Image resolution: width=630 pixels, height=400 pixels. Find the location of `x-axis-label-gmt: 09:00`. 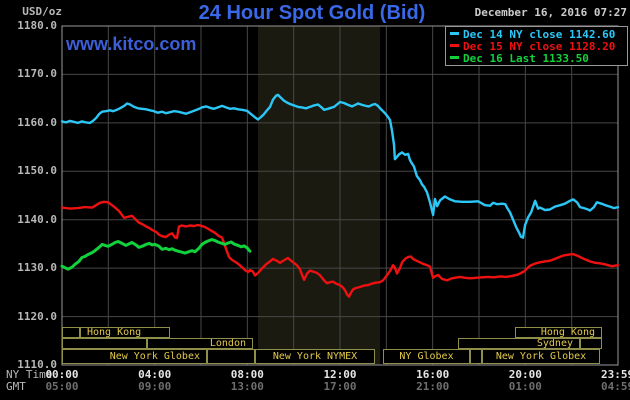

x-axis-label-gmt: 09:00 is located at coordinates (155, 386).